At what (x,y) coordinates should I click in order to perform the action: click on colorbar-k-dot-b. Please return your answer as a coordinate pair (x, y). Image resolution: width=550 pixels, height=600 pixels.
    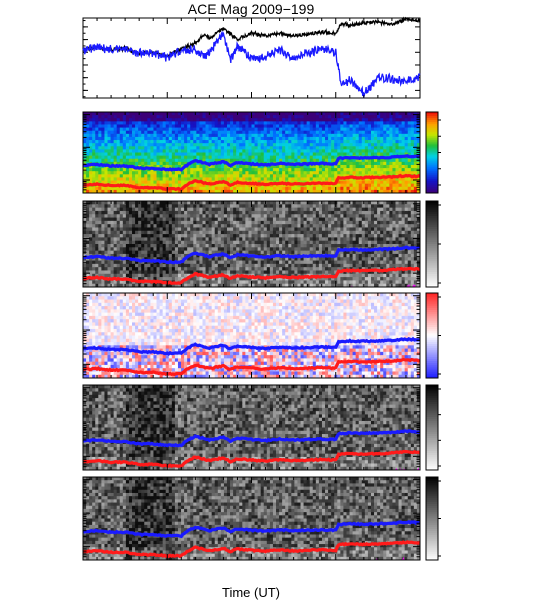
    Looking at the image, I should click on (432, 428).